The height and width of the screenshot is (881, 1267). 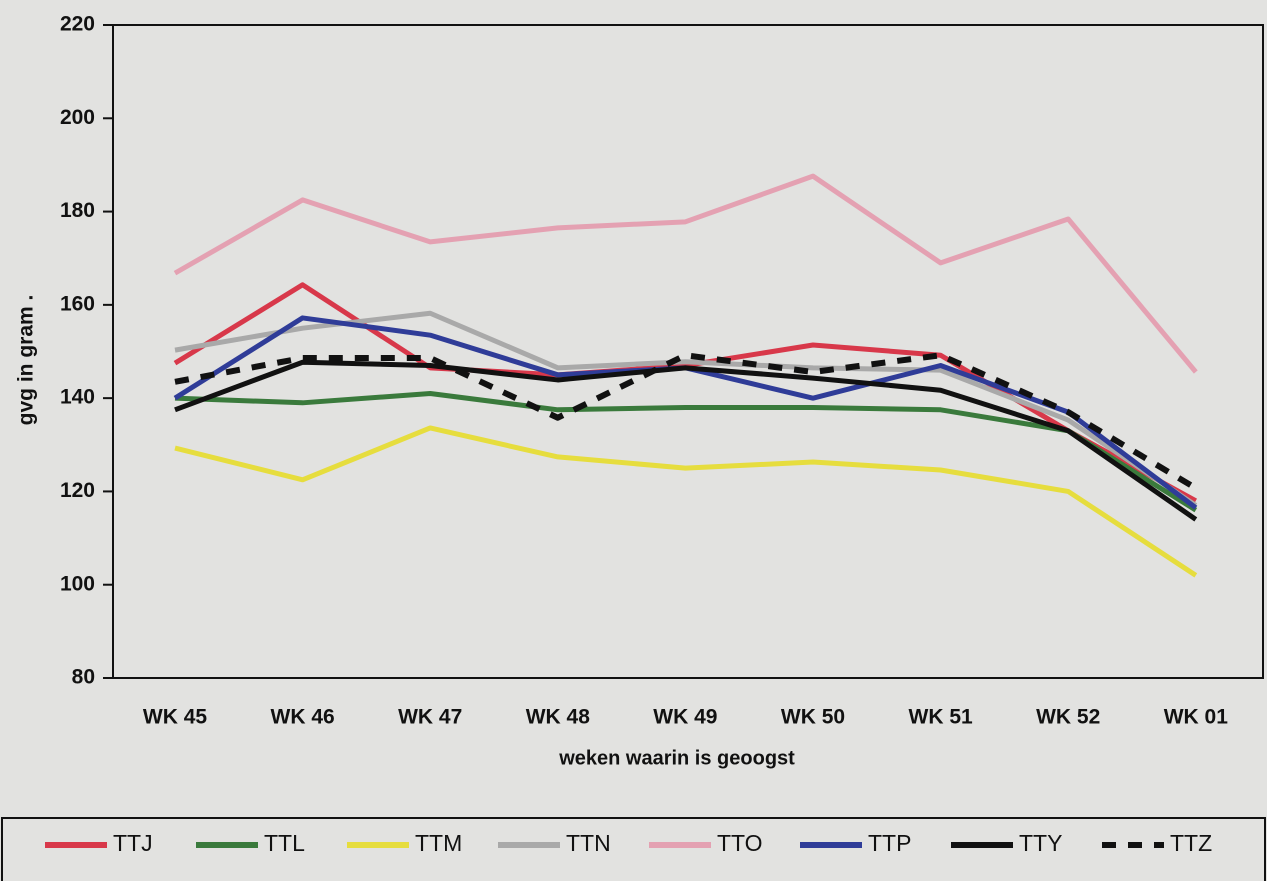 What do you see at coordinates (284, 843) in the screenshot?
I see `legend-label: TTL` at bounding box center [284, 843].